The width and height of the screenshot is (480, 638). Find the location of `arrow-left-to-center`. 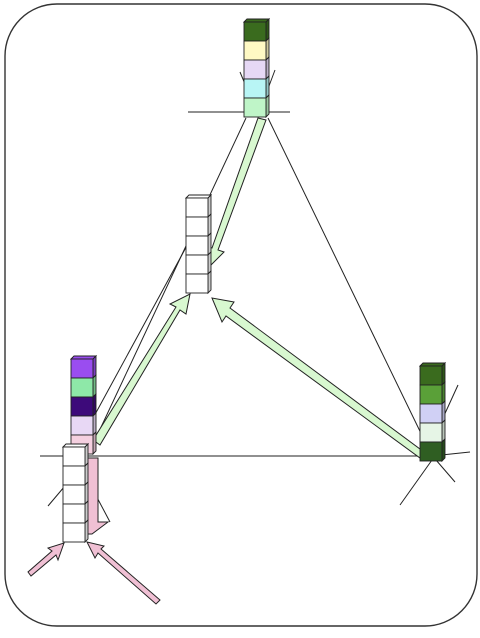

arrow-left-to-center is located at coordinates (141, 369).